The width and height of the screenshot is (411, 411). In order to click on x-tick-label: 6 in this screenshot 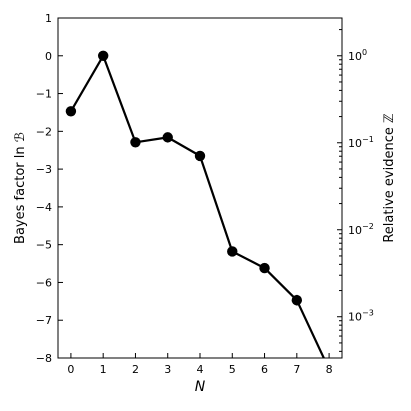, I will do `click(264, 369)`.